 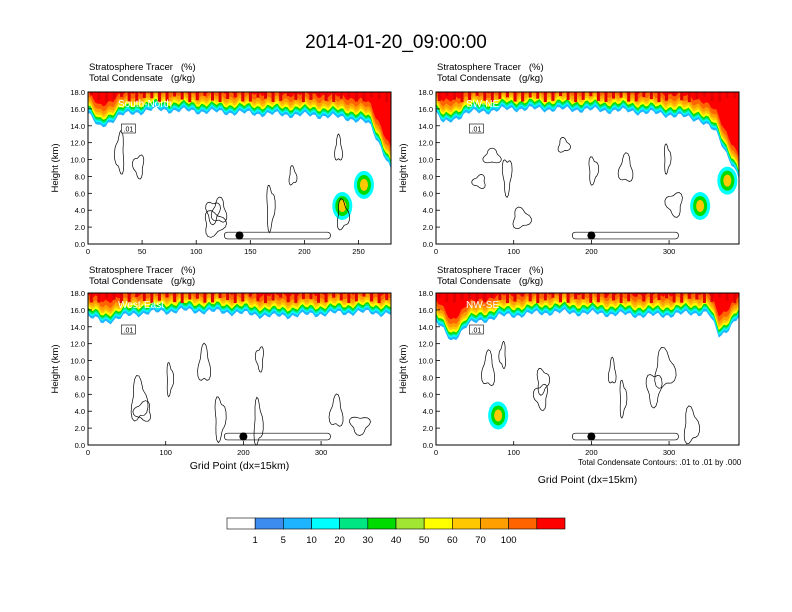 I want to click on y-tick-label: 4.0, so click(x=80, y=411).